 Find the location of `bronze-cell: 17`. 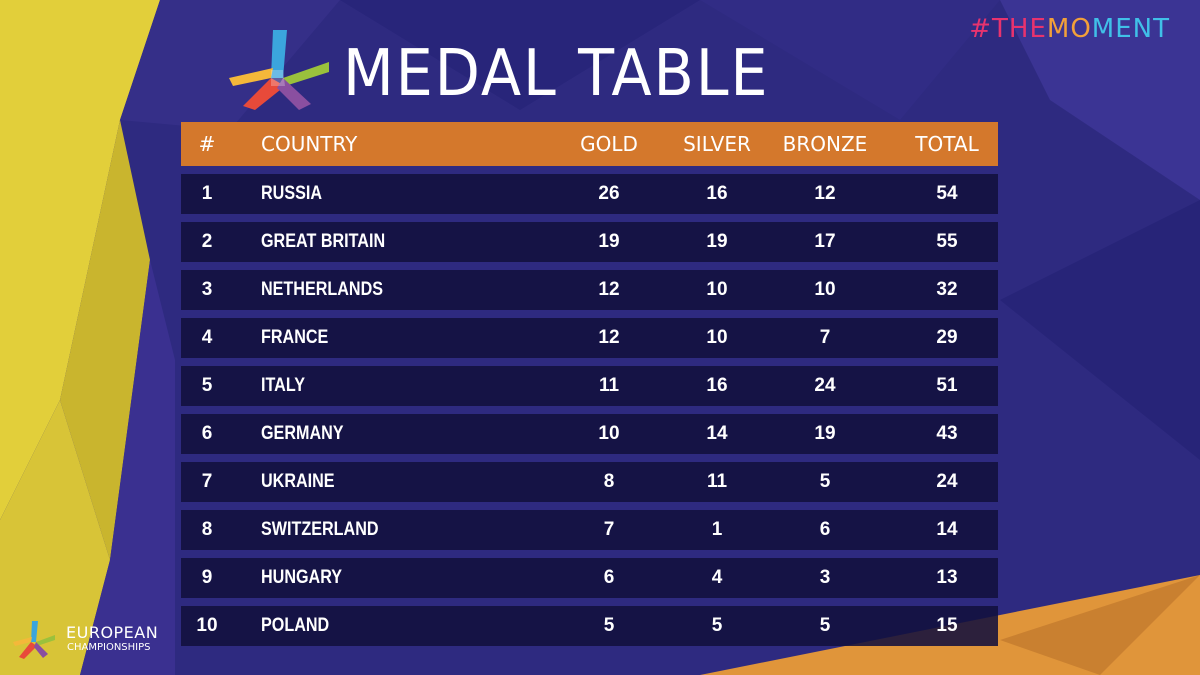

bronze-cell: 17 is located at coordinates (825, 241).